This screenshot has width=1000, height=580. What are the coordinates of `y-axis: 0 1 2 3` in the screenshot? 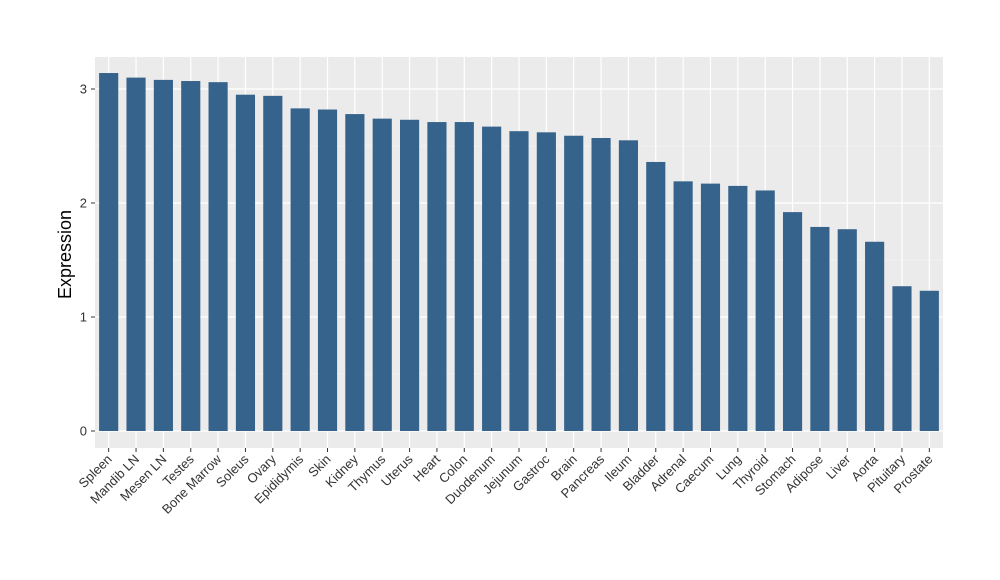 It's located at (87, 260).